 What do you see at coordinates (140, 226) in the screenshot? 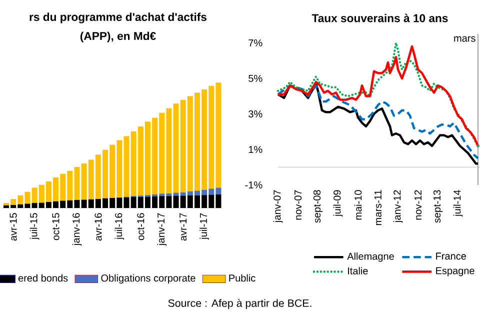
I see `x-tick-label: oct-16` at bounding box center [140, 226].